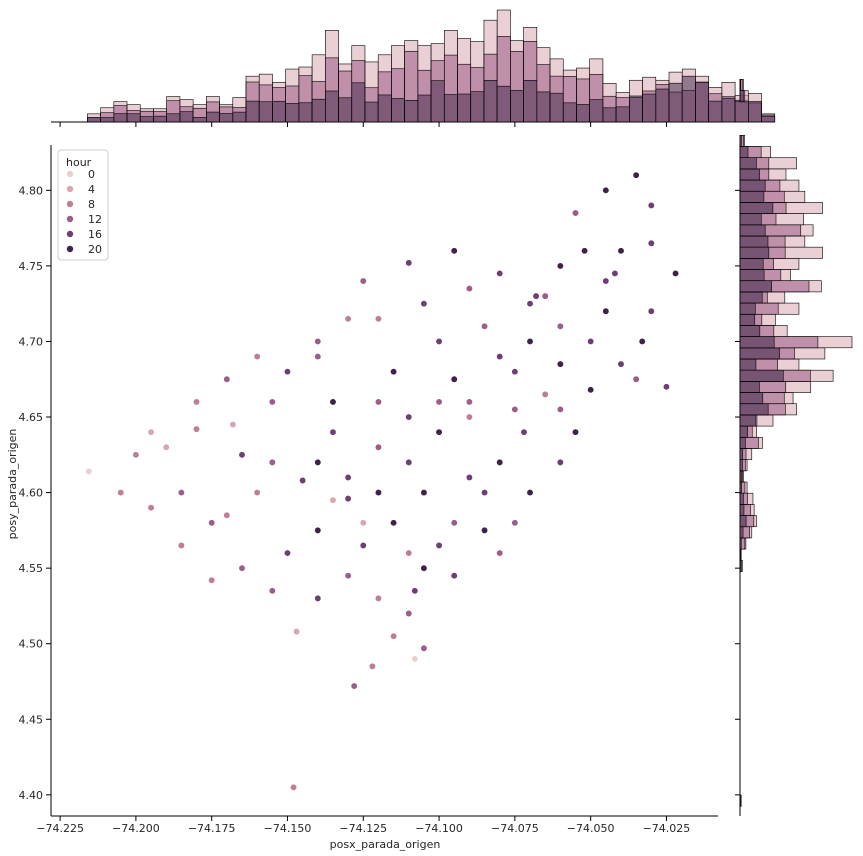 The width and height of the screenshot is (863, 856). I want to click on x-tick-label: −74.175, so click(212, 828).